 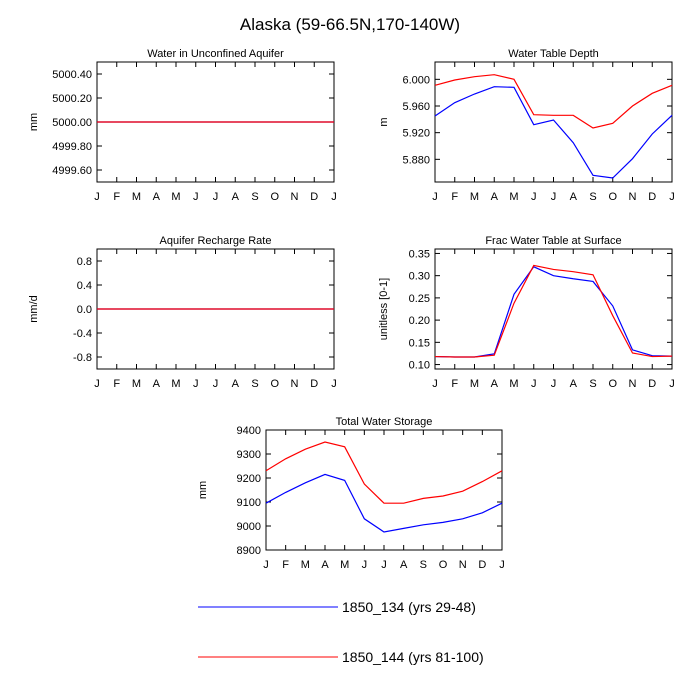 I want to click on y-tick-label: 4999.80, so click(x=72, y=147).